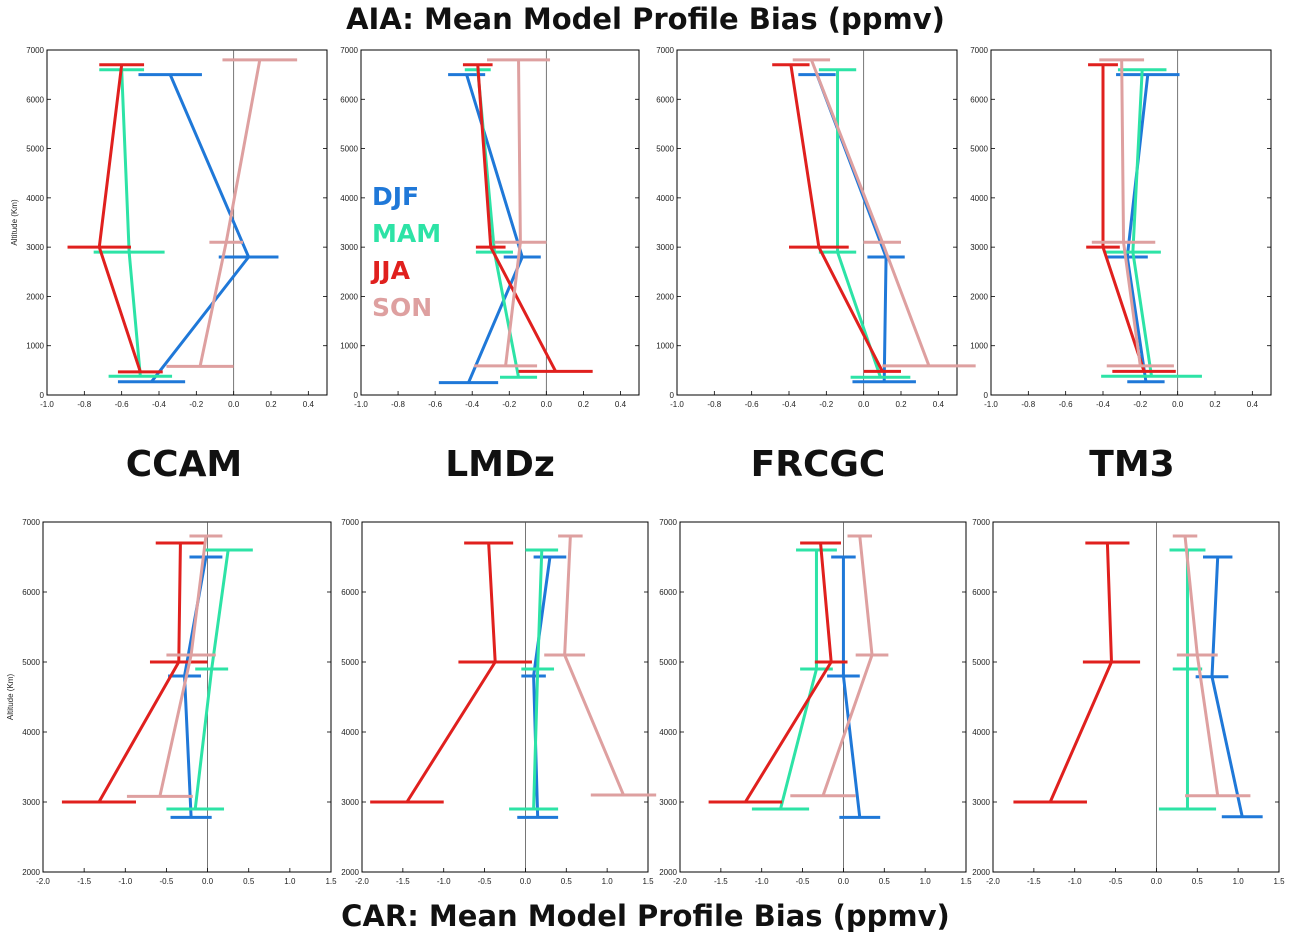 The height and width of the screenshot is (942, 1291). I want to click on y-tick-label-aia-lmdz-1: 1000, so click(349, 346).